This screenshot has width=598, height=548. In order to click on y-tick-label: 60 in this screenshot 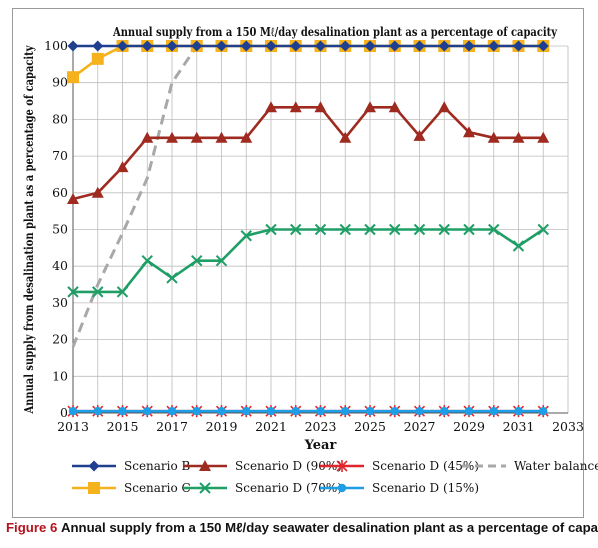, I will do `click(60, 192)`.